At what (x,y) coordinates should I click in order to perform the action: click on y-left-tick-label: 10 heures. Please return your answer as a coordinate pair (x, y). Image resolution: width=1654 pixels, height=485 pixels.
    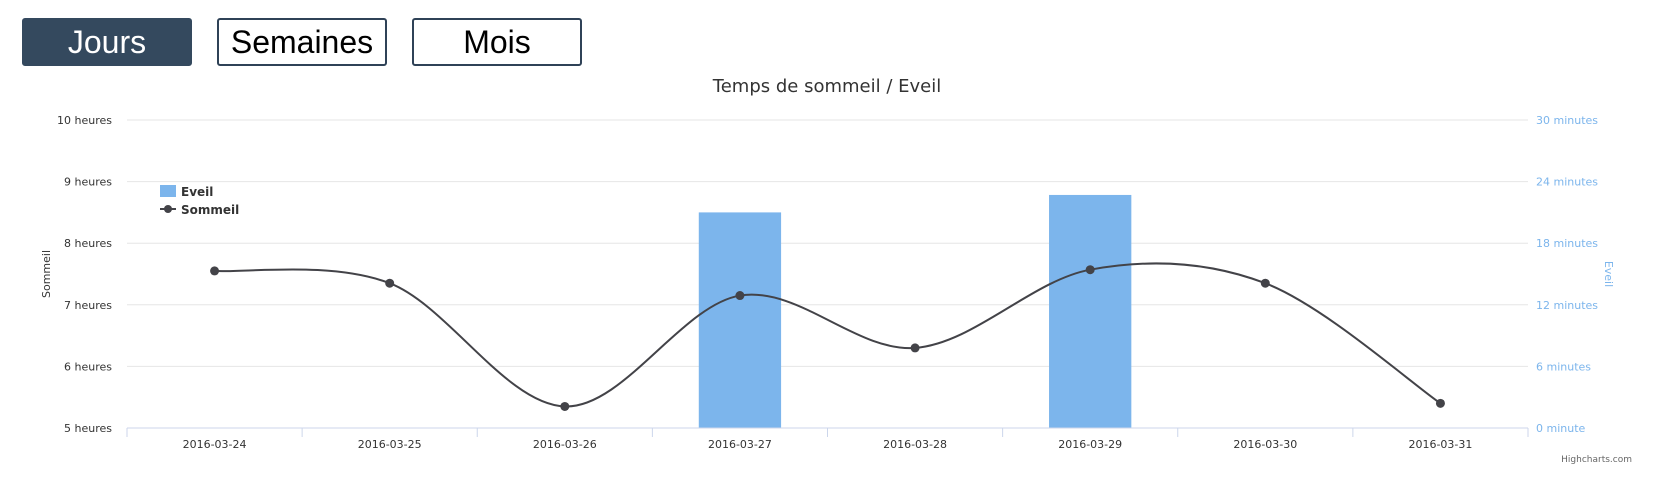
    Looking at the image, I should click on (84, 120).